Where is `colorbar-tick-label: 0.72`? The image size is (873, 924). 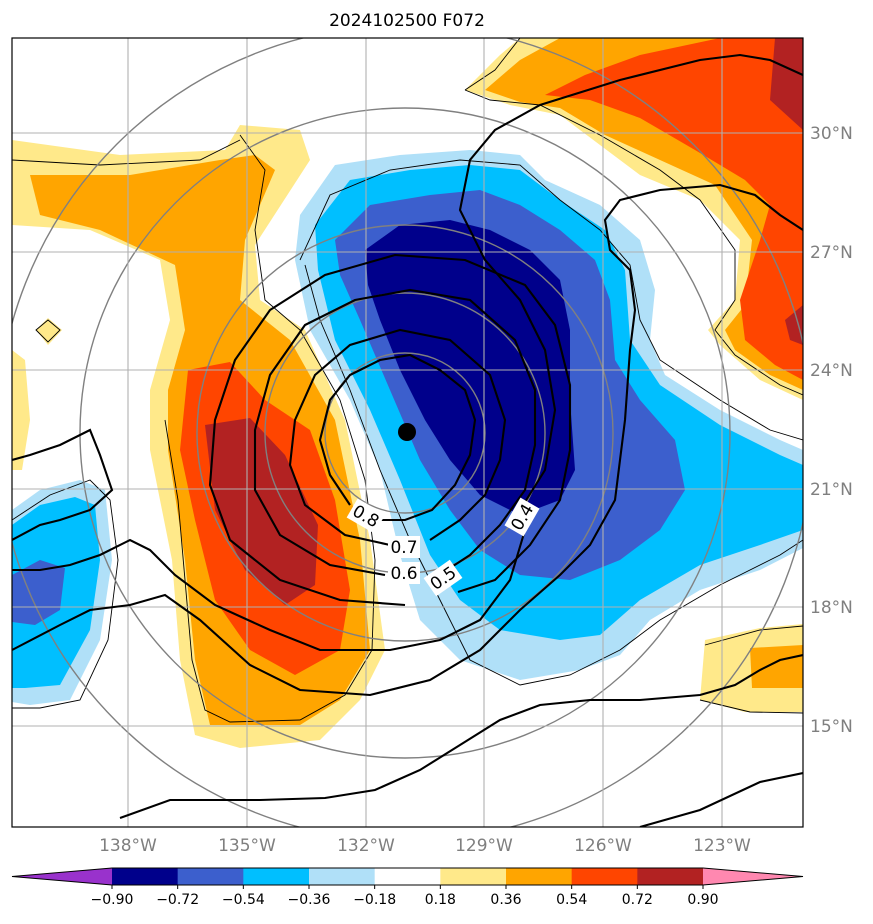 colorbar-tick-label: 0.72 is located at coordinates (637, 900).